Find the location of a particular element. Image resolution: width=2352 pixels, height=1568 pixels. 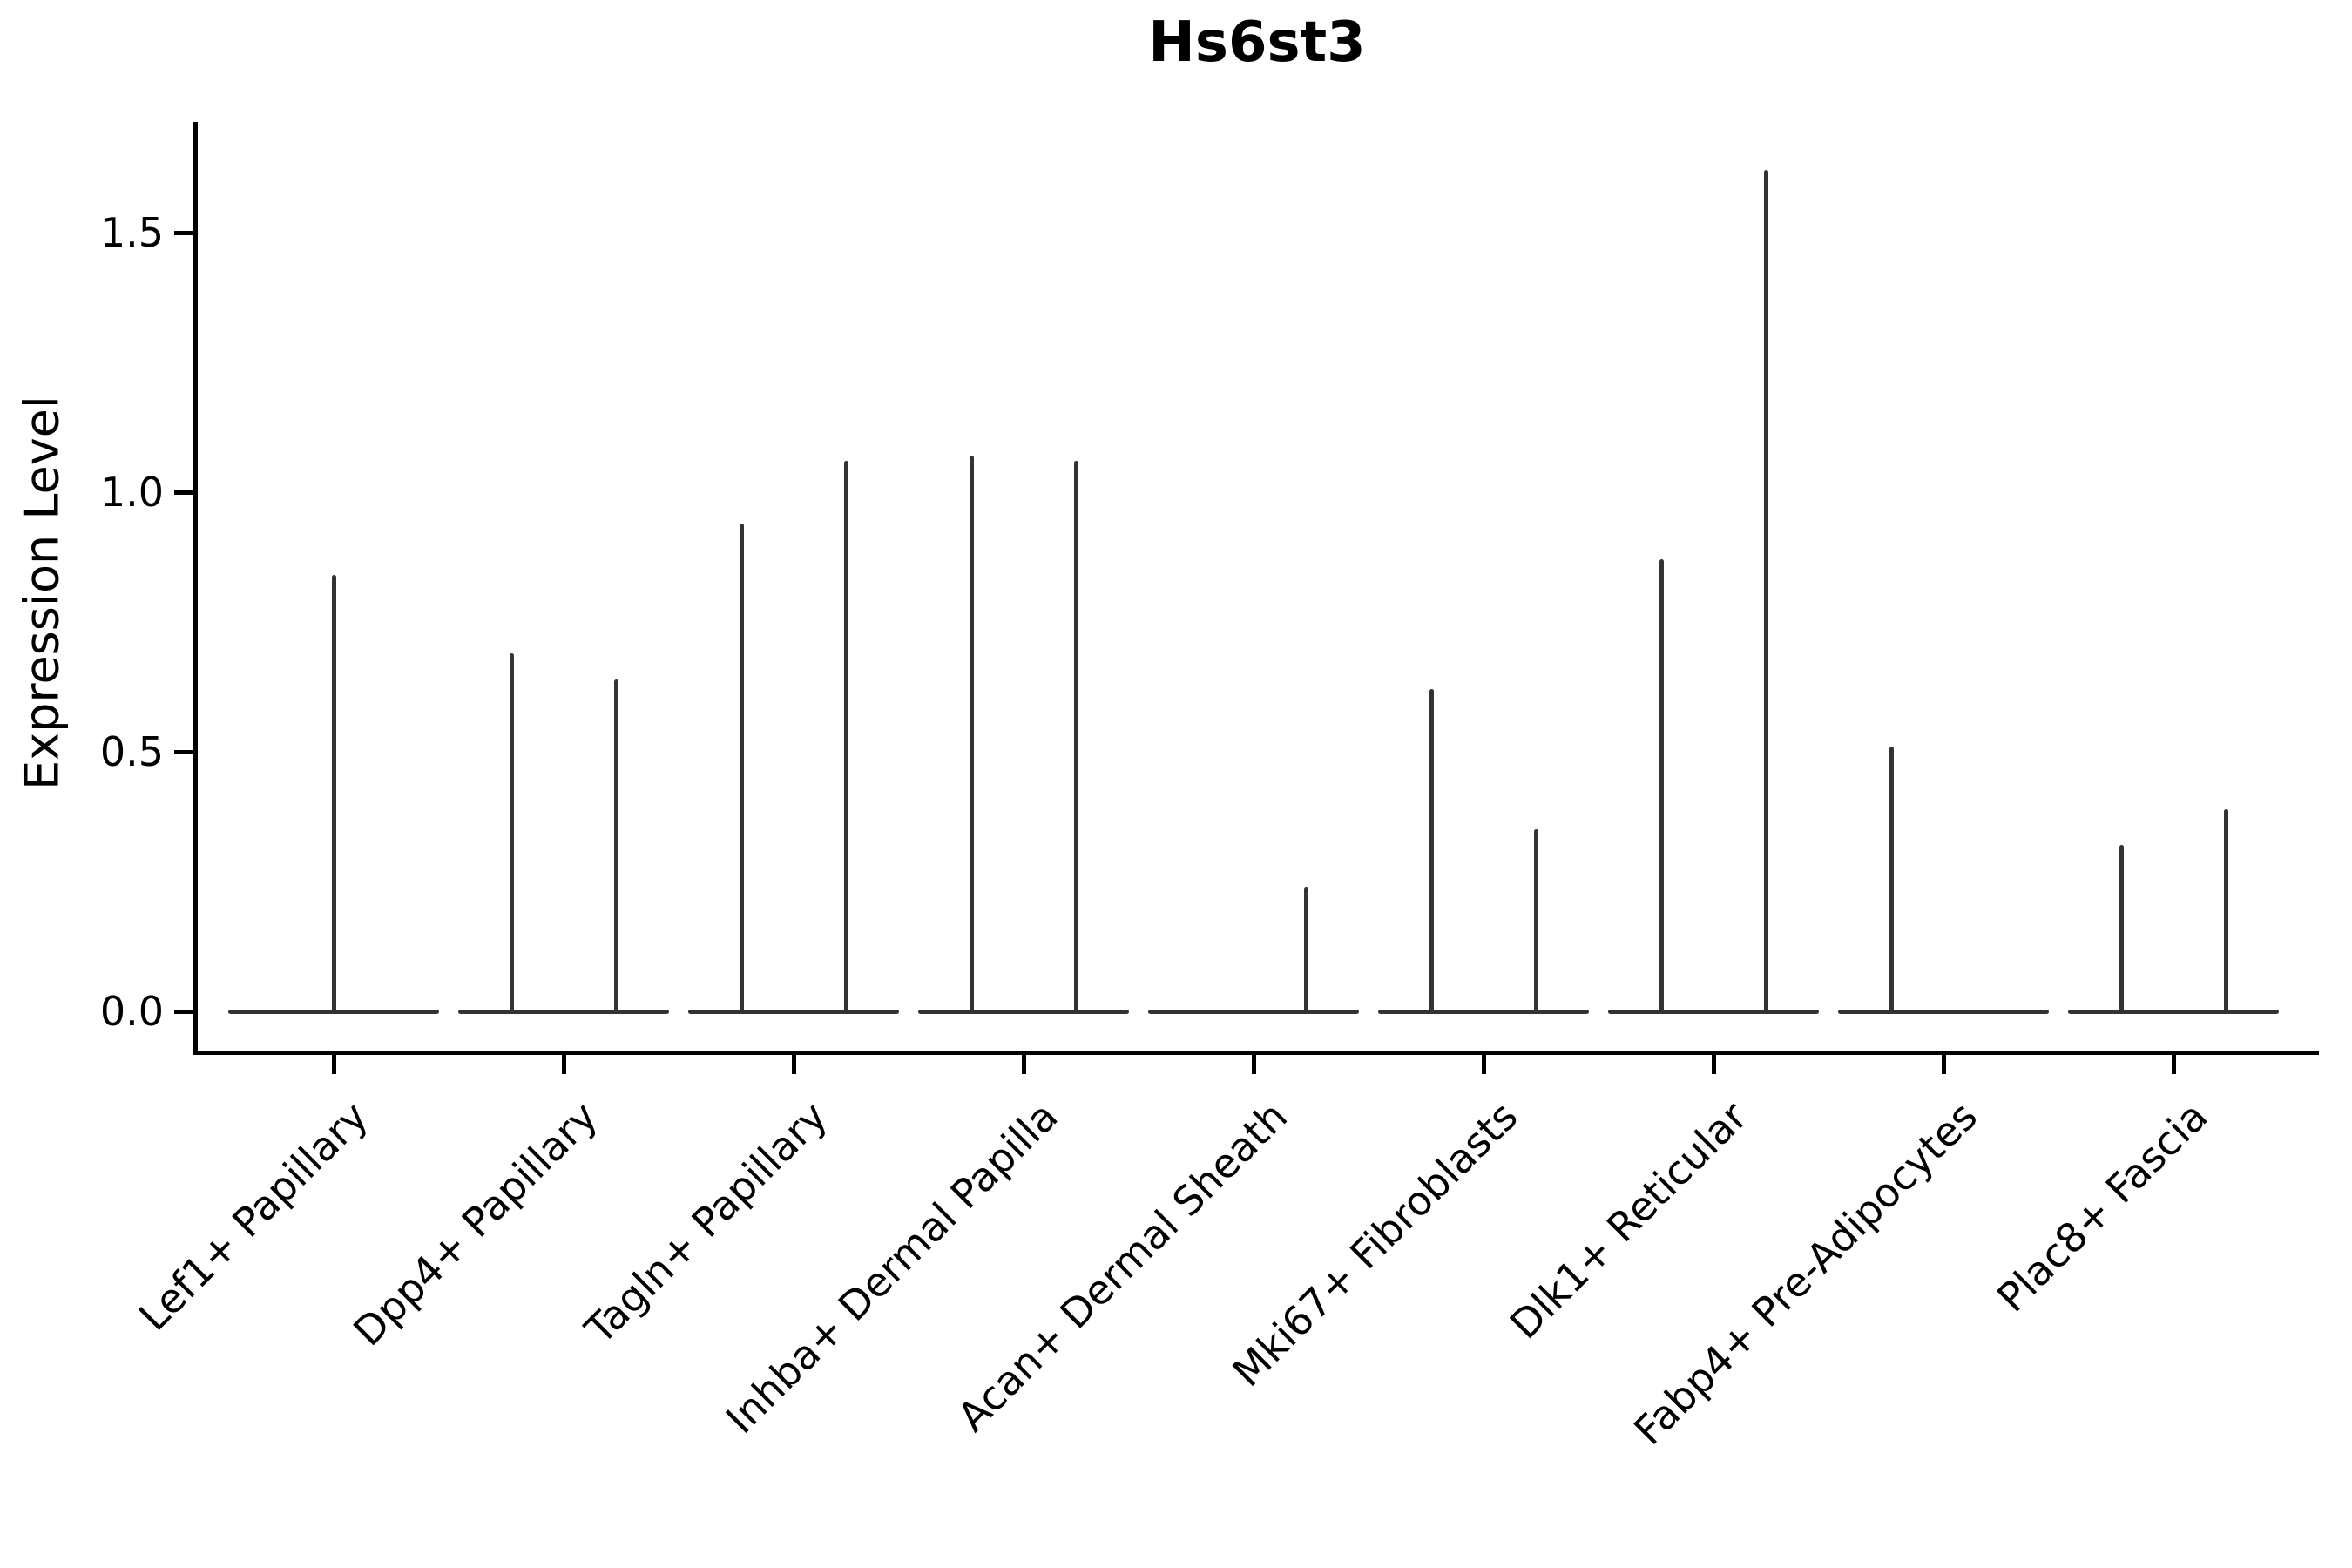

y-tick-label: 1.0 is located at coordinates (131, 492).